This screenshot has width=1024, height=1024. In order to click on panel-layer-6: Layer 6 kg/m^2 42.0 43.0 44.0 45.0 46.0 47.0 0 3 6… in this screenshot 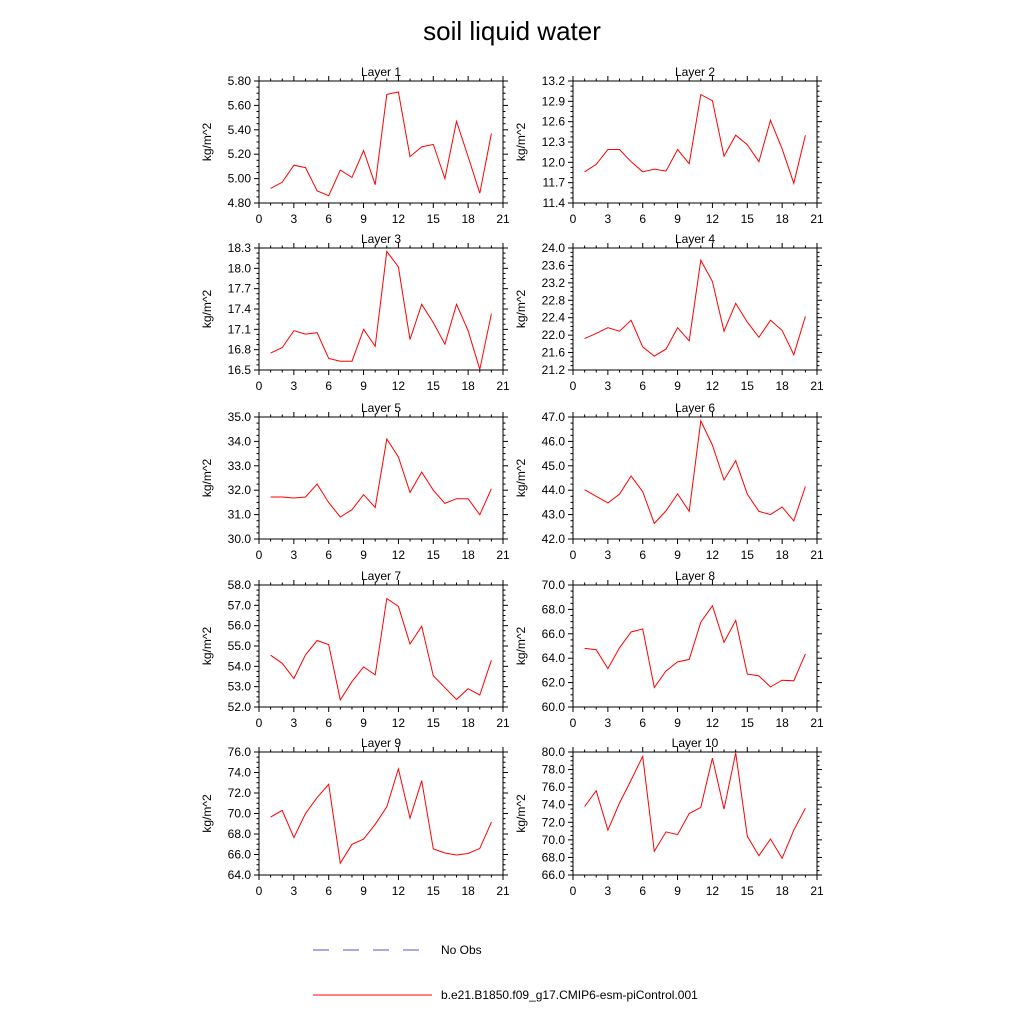, I will do `click(669, 481)`.